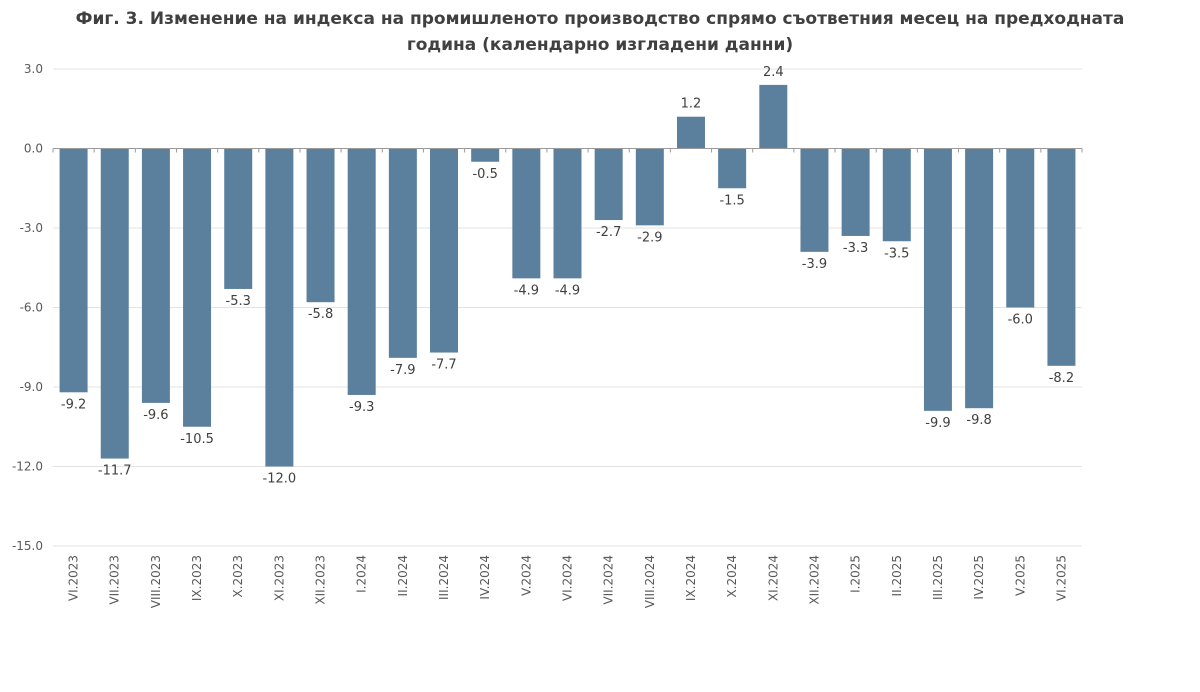  What do you see at coordinates (526, 575) in the screenshot?
I see `x-tick-label: V.2024` at bounding box center [526, 575].